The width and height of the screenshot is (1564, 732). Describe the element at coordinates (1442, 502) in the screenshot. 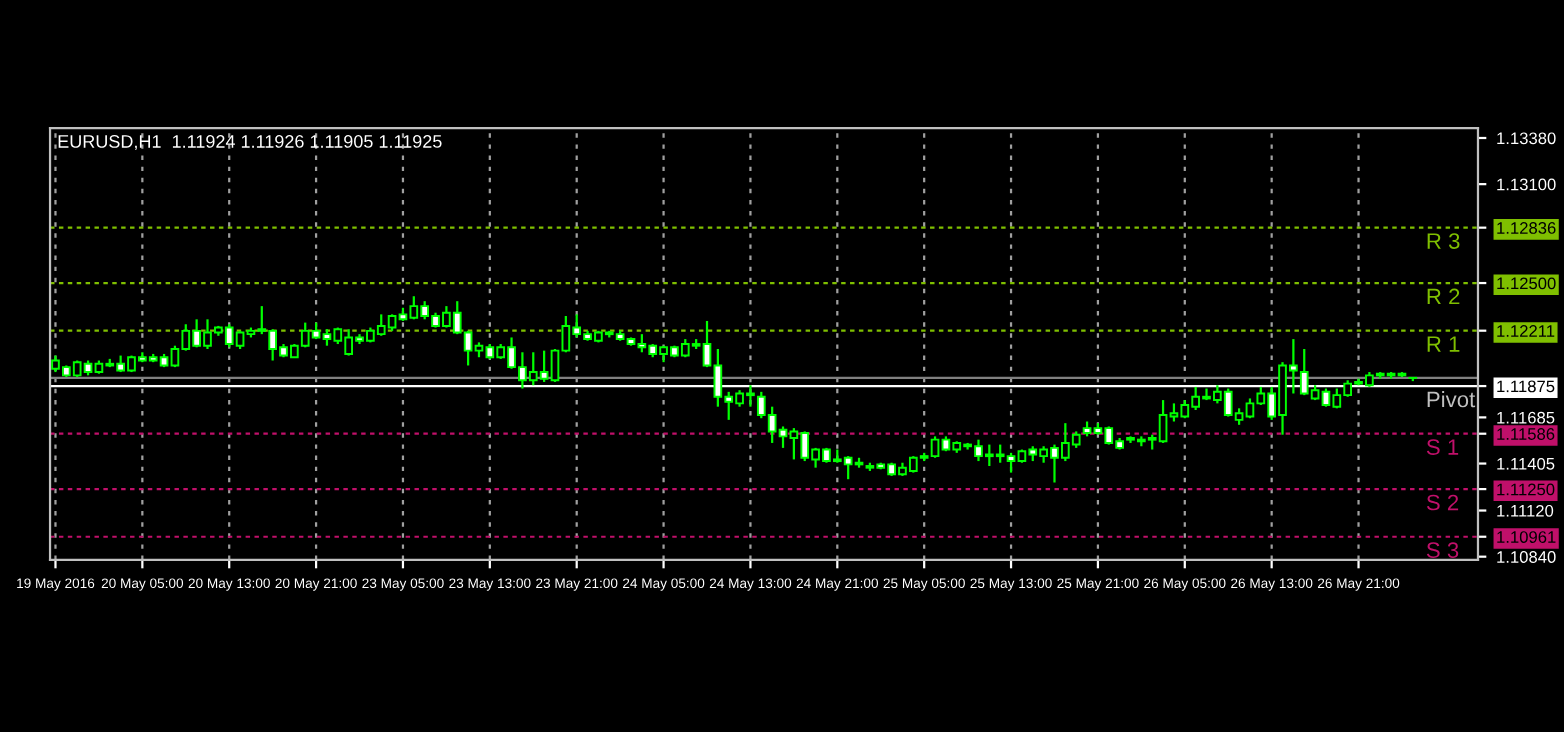

I see `ref-line-label: S 2` at that location.